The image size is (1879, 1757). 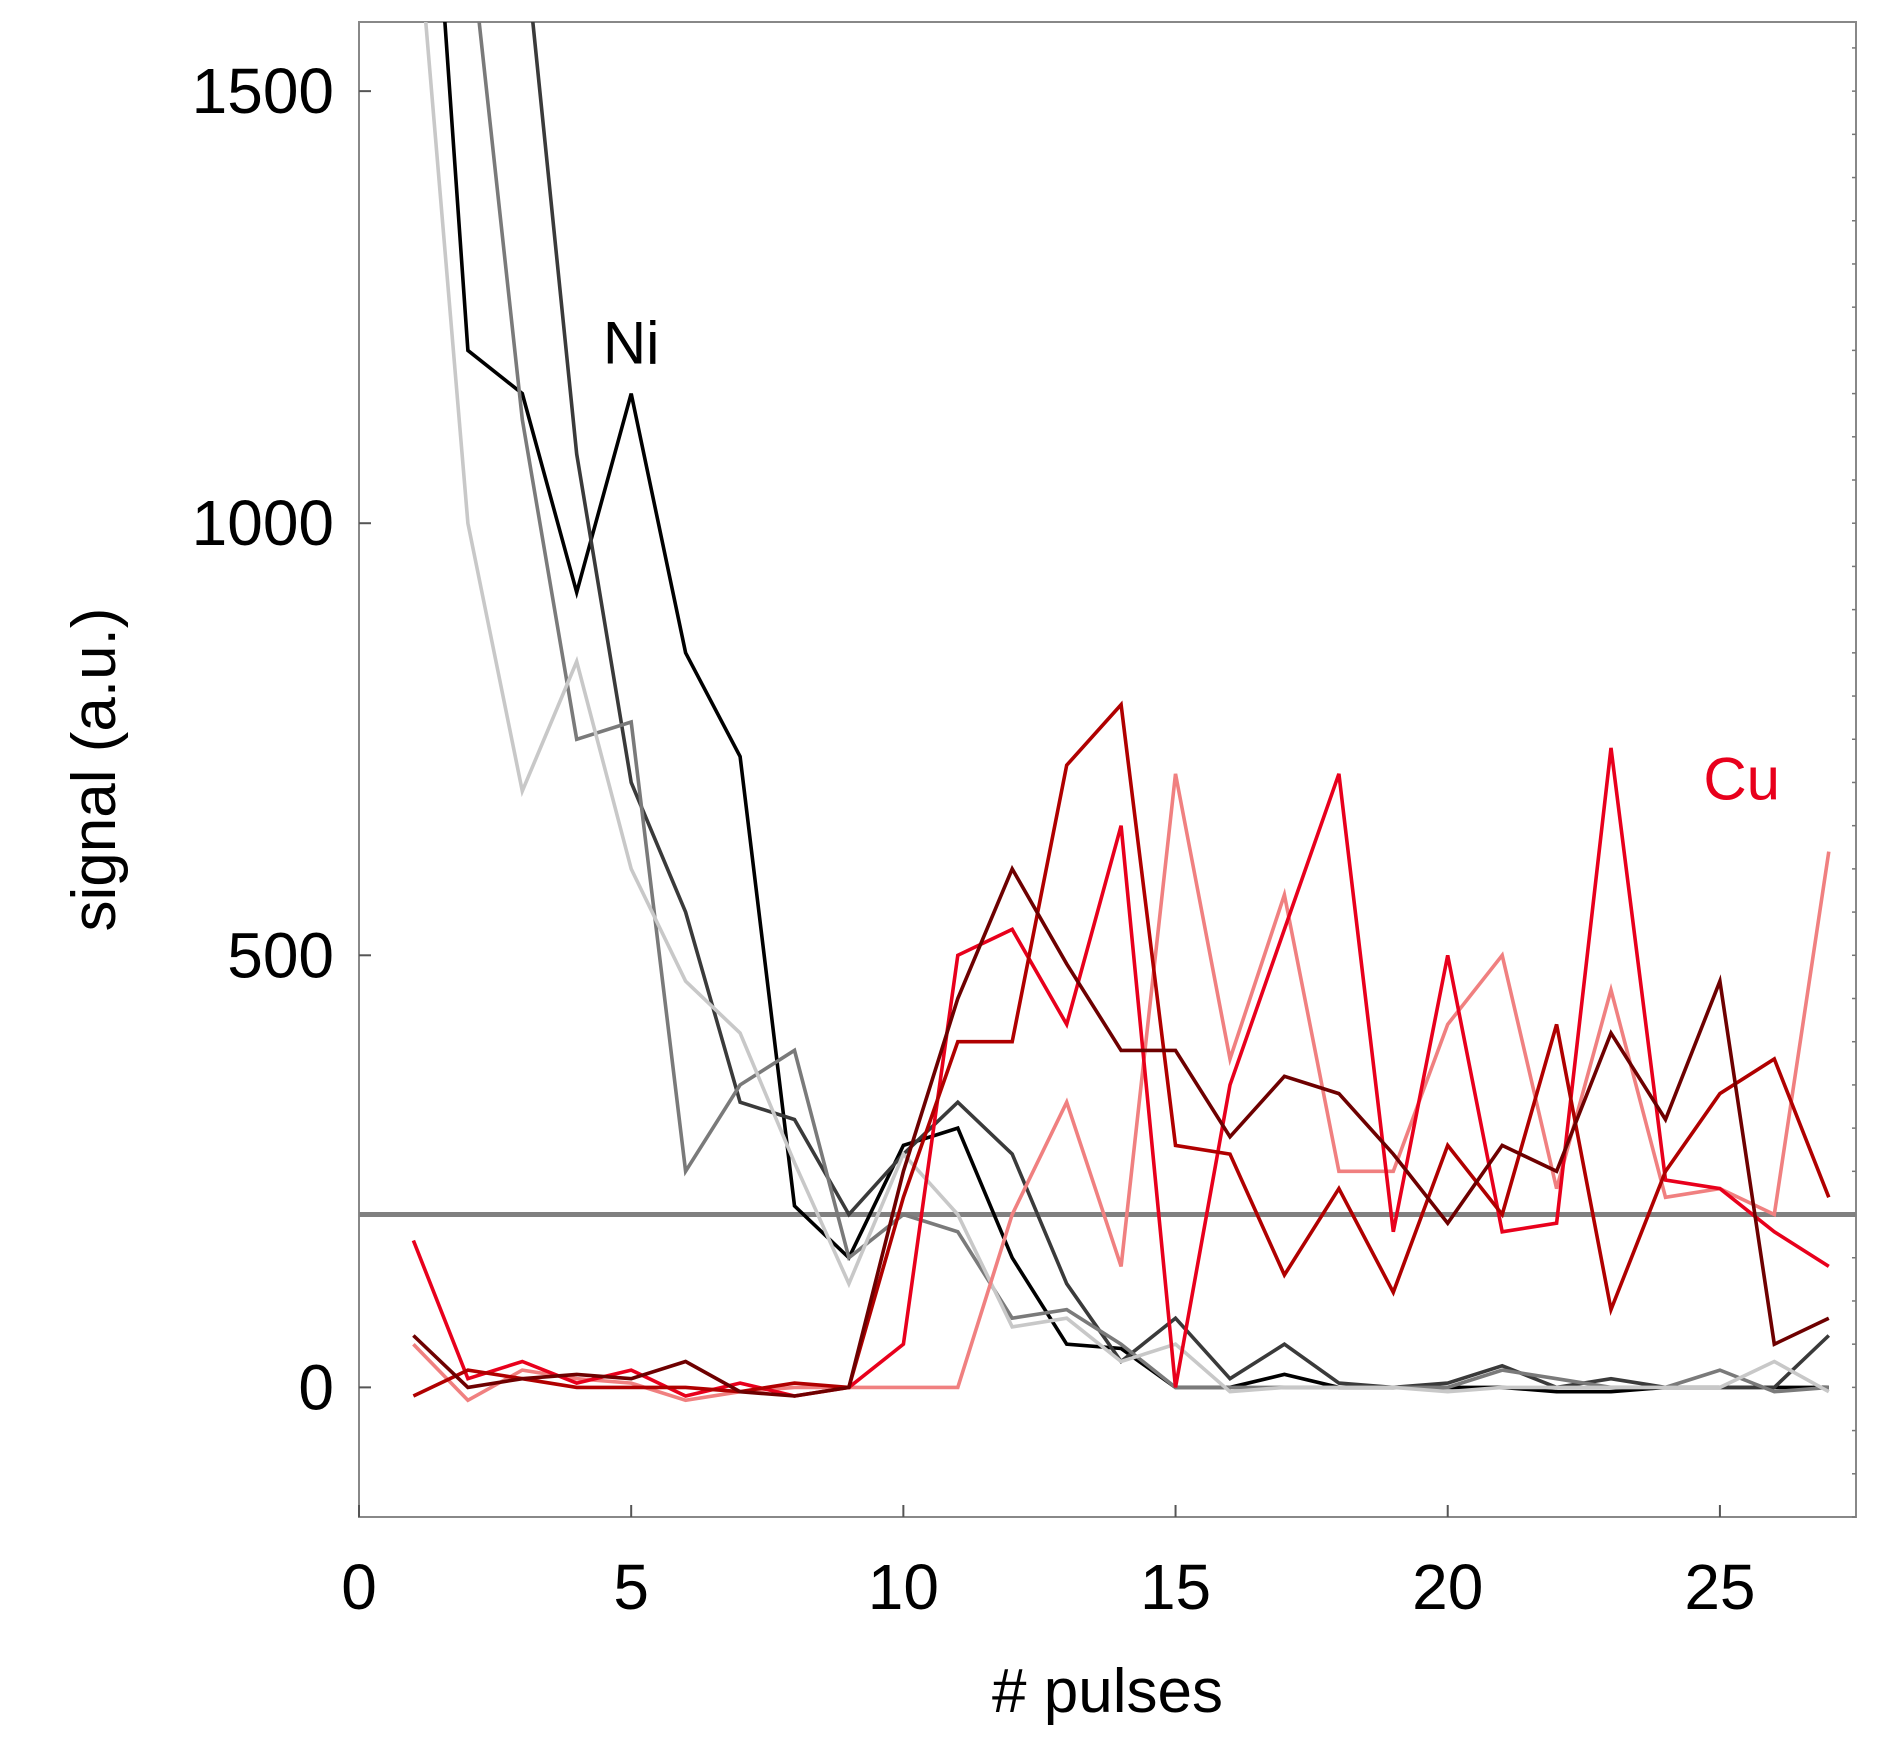 I want to click on x-tick-label: 5, so click(x=631, y=1587).